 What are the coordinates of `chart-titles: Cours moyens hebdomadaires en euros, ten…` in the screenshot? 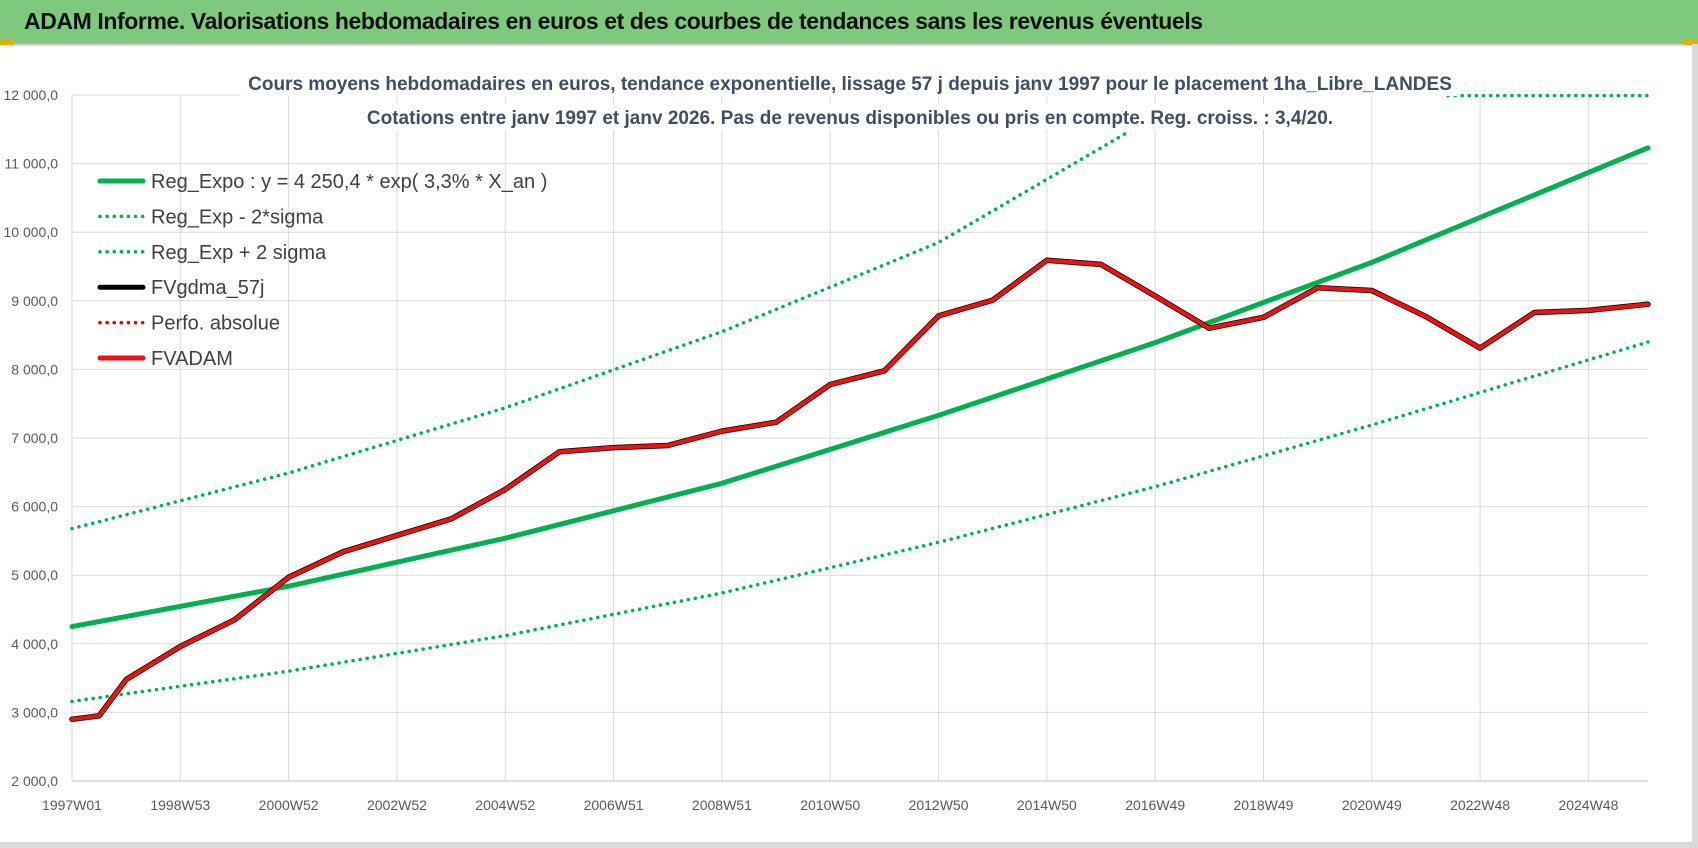 It's located at (850, 100).